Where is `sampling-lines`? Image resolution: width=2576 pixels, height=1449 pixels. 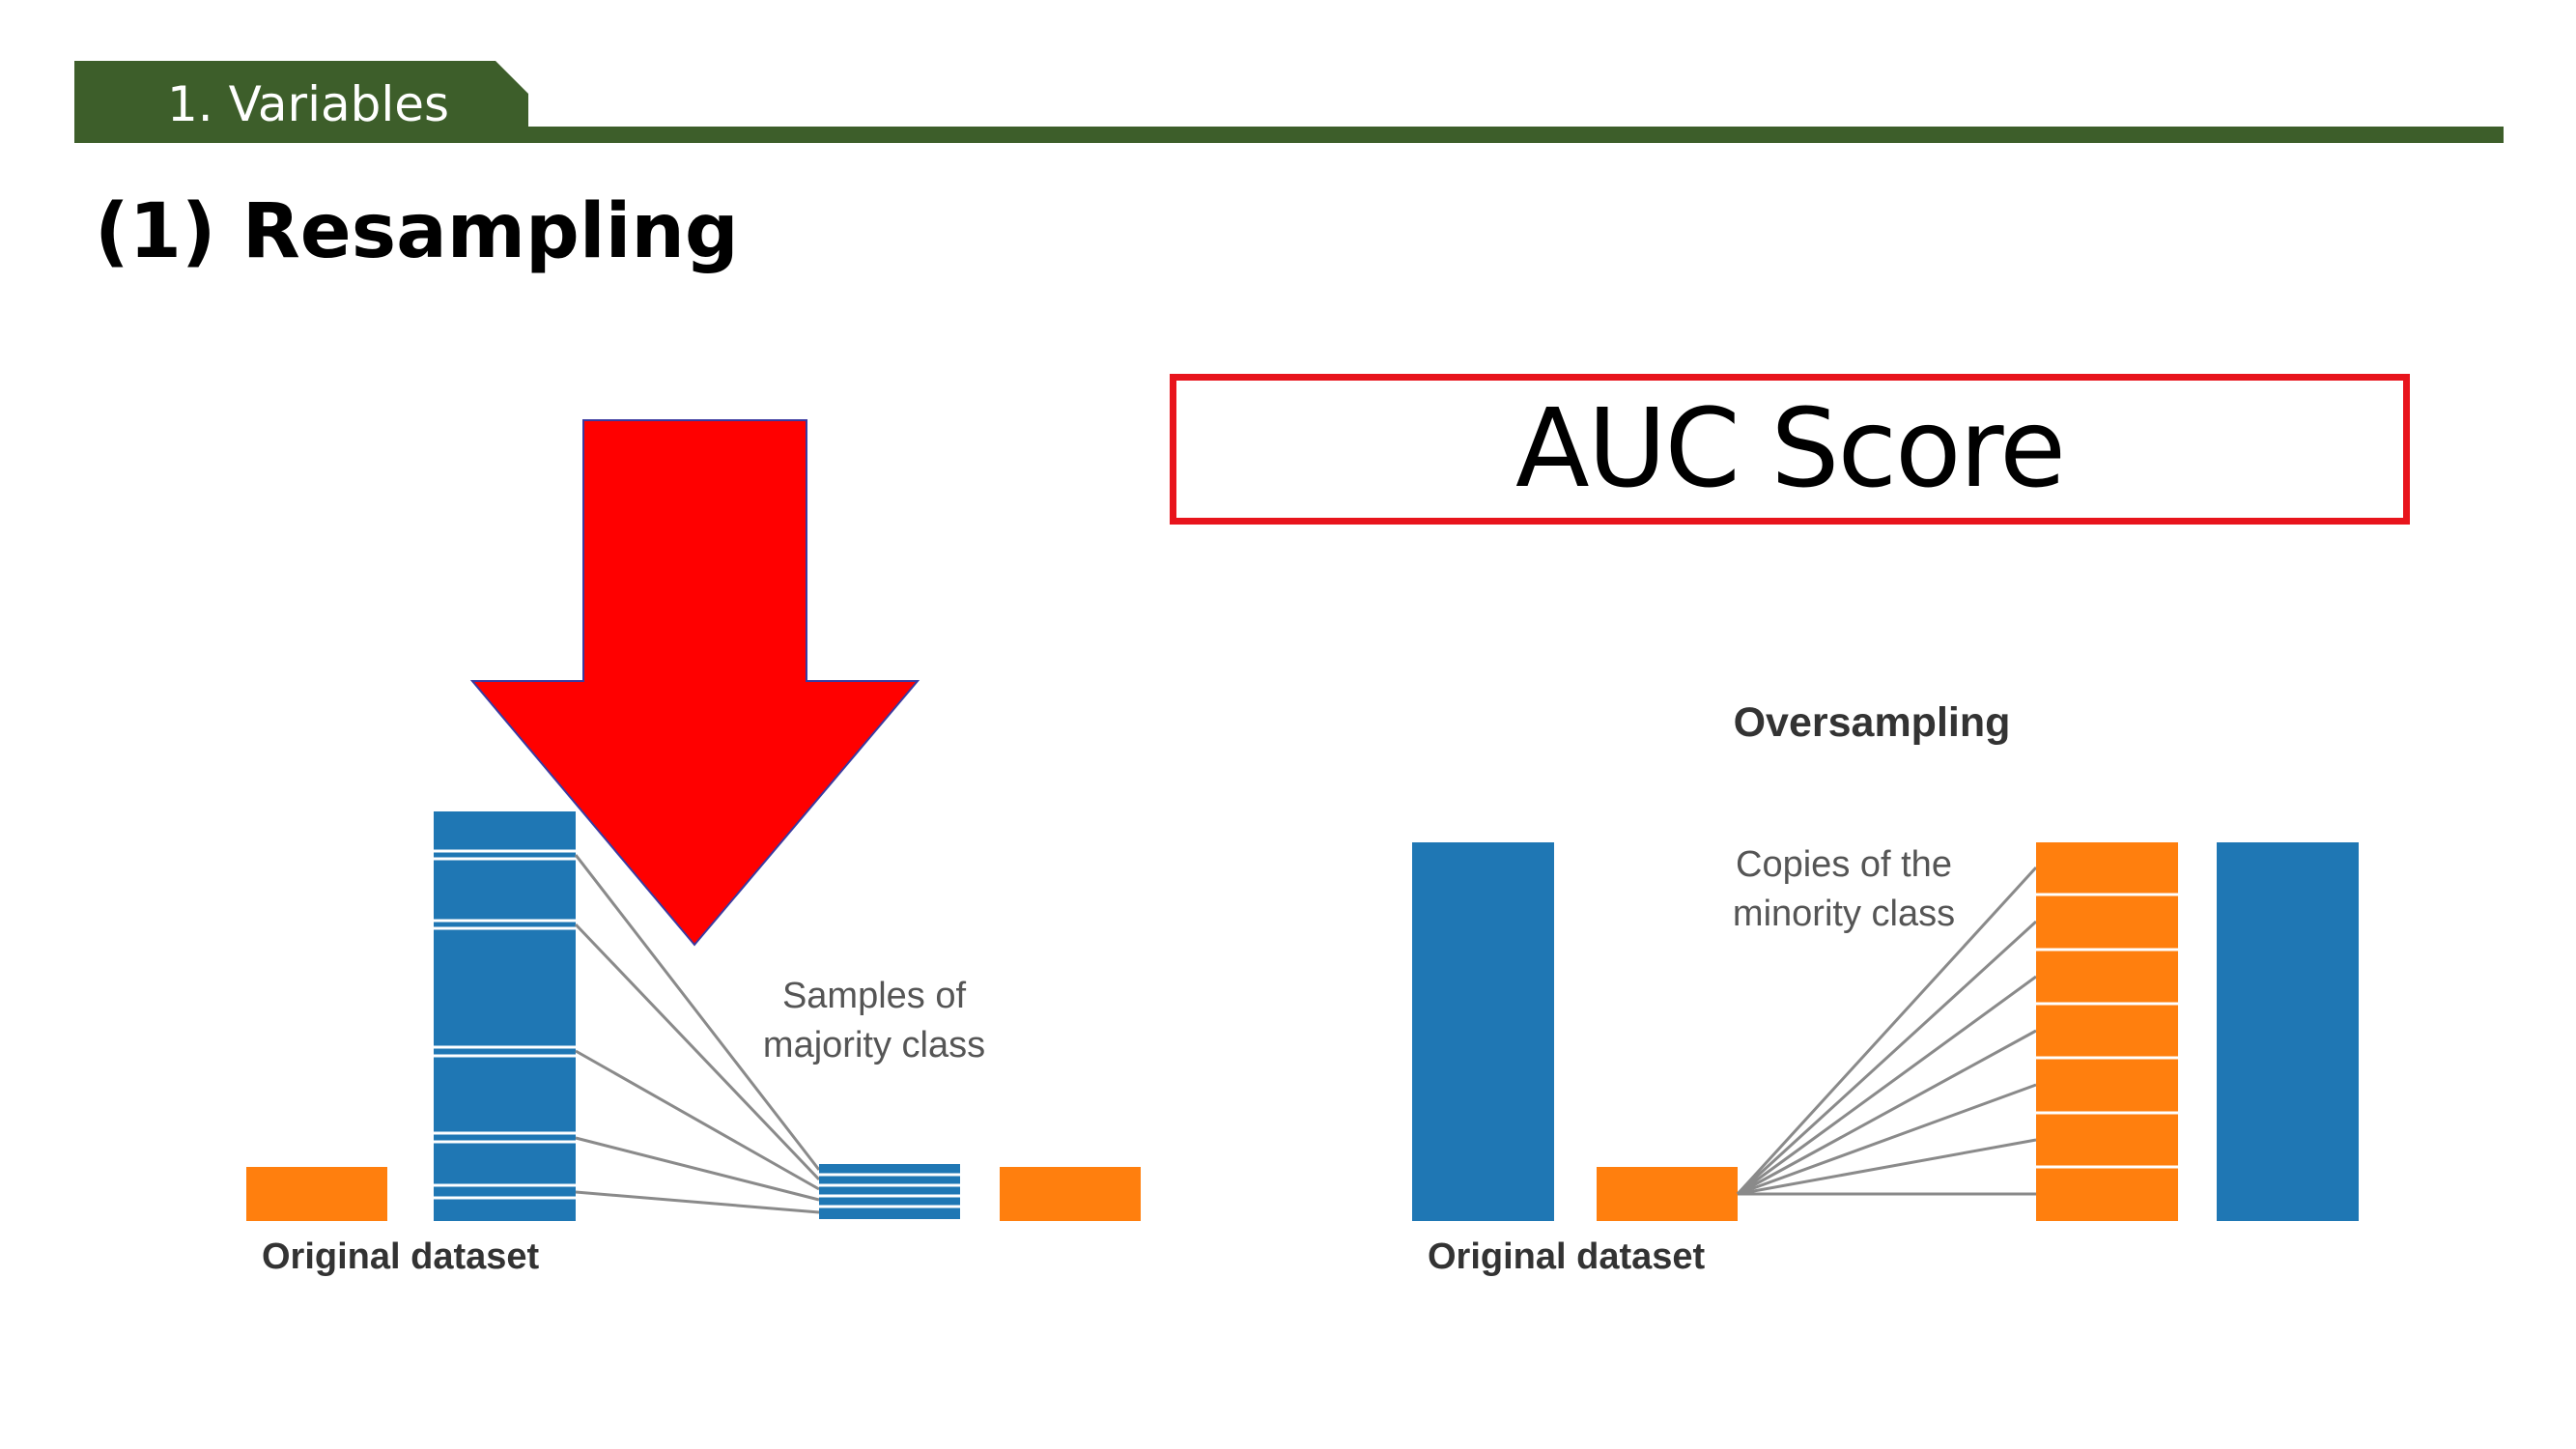 sampling-lines is located at coordinates (697, 1034).